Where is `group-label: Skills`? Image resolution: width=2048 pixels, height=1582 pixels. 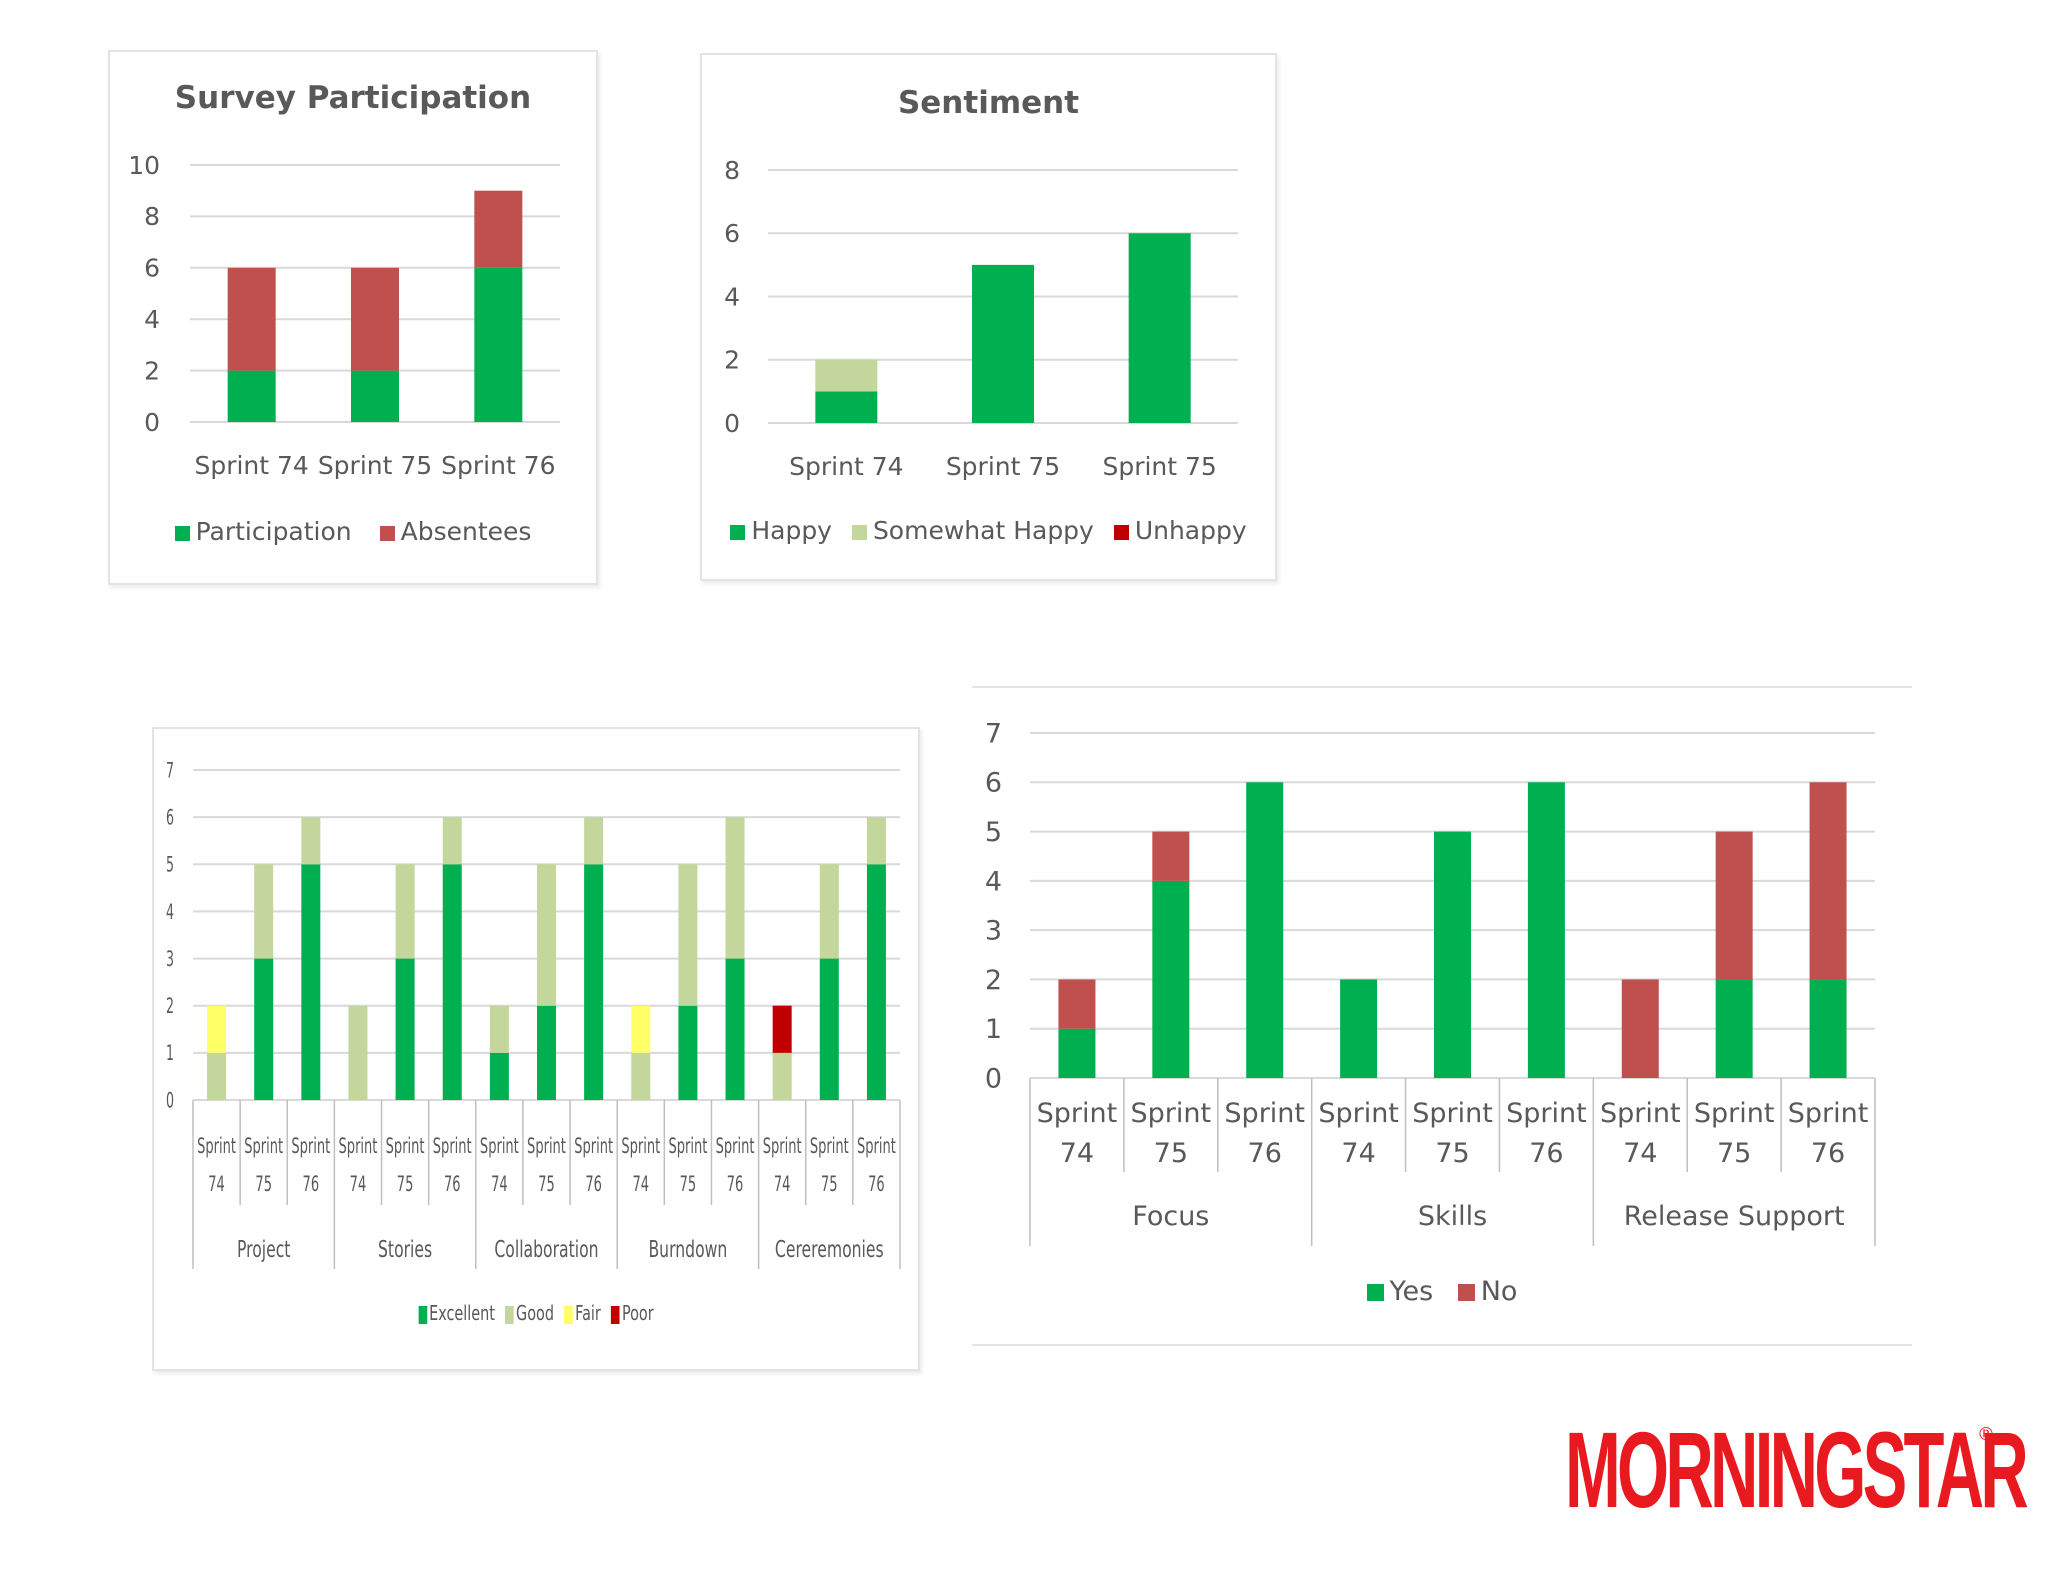
group-label: Skills is located at coordinates (1452, 1216).